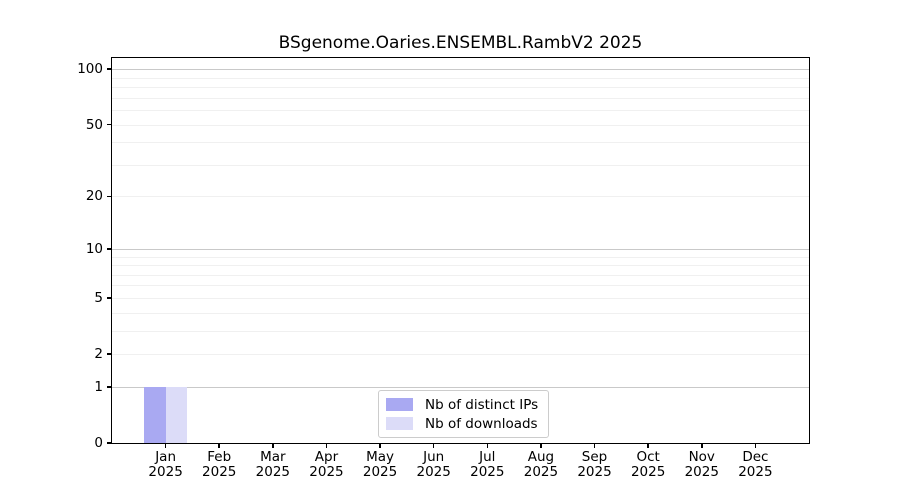  What do you see at coordinates (94, 124) in the screenshot?
I see `y-tick-label: 50` at bounding box center [94, 124].